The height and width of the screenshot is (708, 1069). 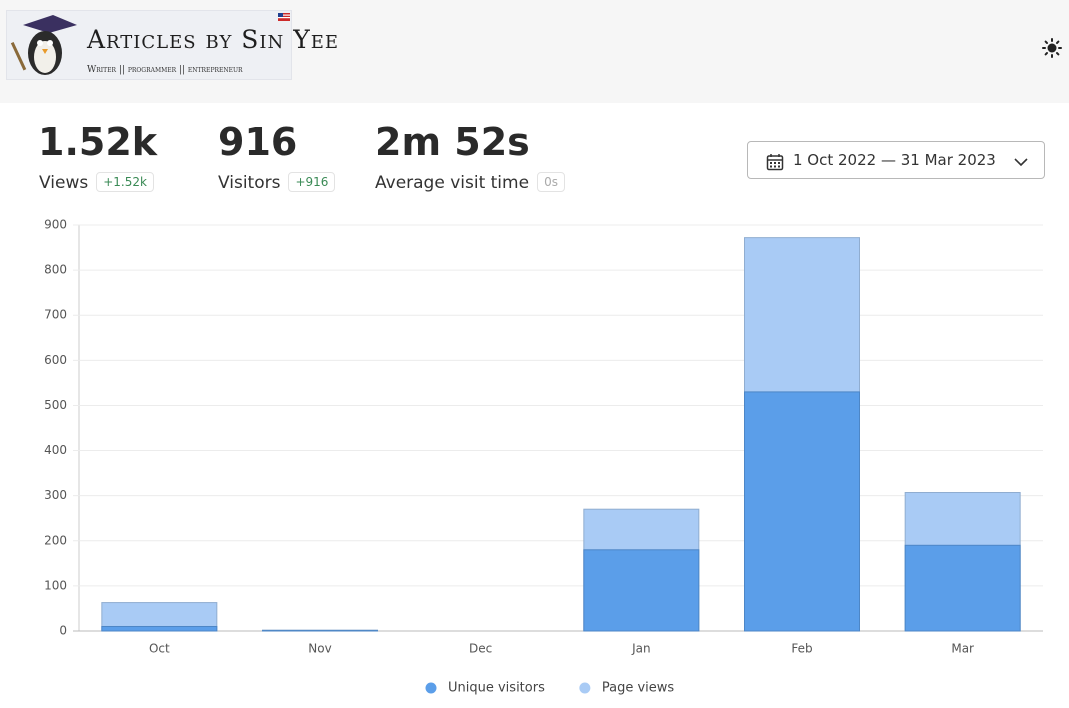 What do you see at coordinates (55, 360) in the screenshot?
I see `y-tick-label: 600` at bounding box center [55, 360].